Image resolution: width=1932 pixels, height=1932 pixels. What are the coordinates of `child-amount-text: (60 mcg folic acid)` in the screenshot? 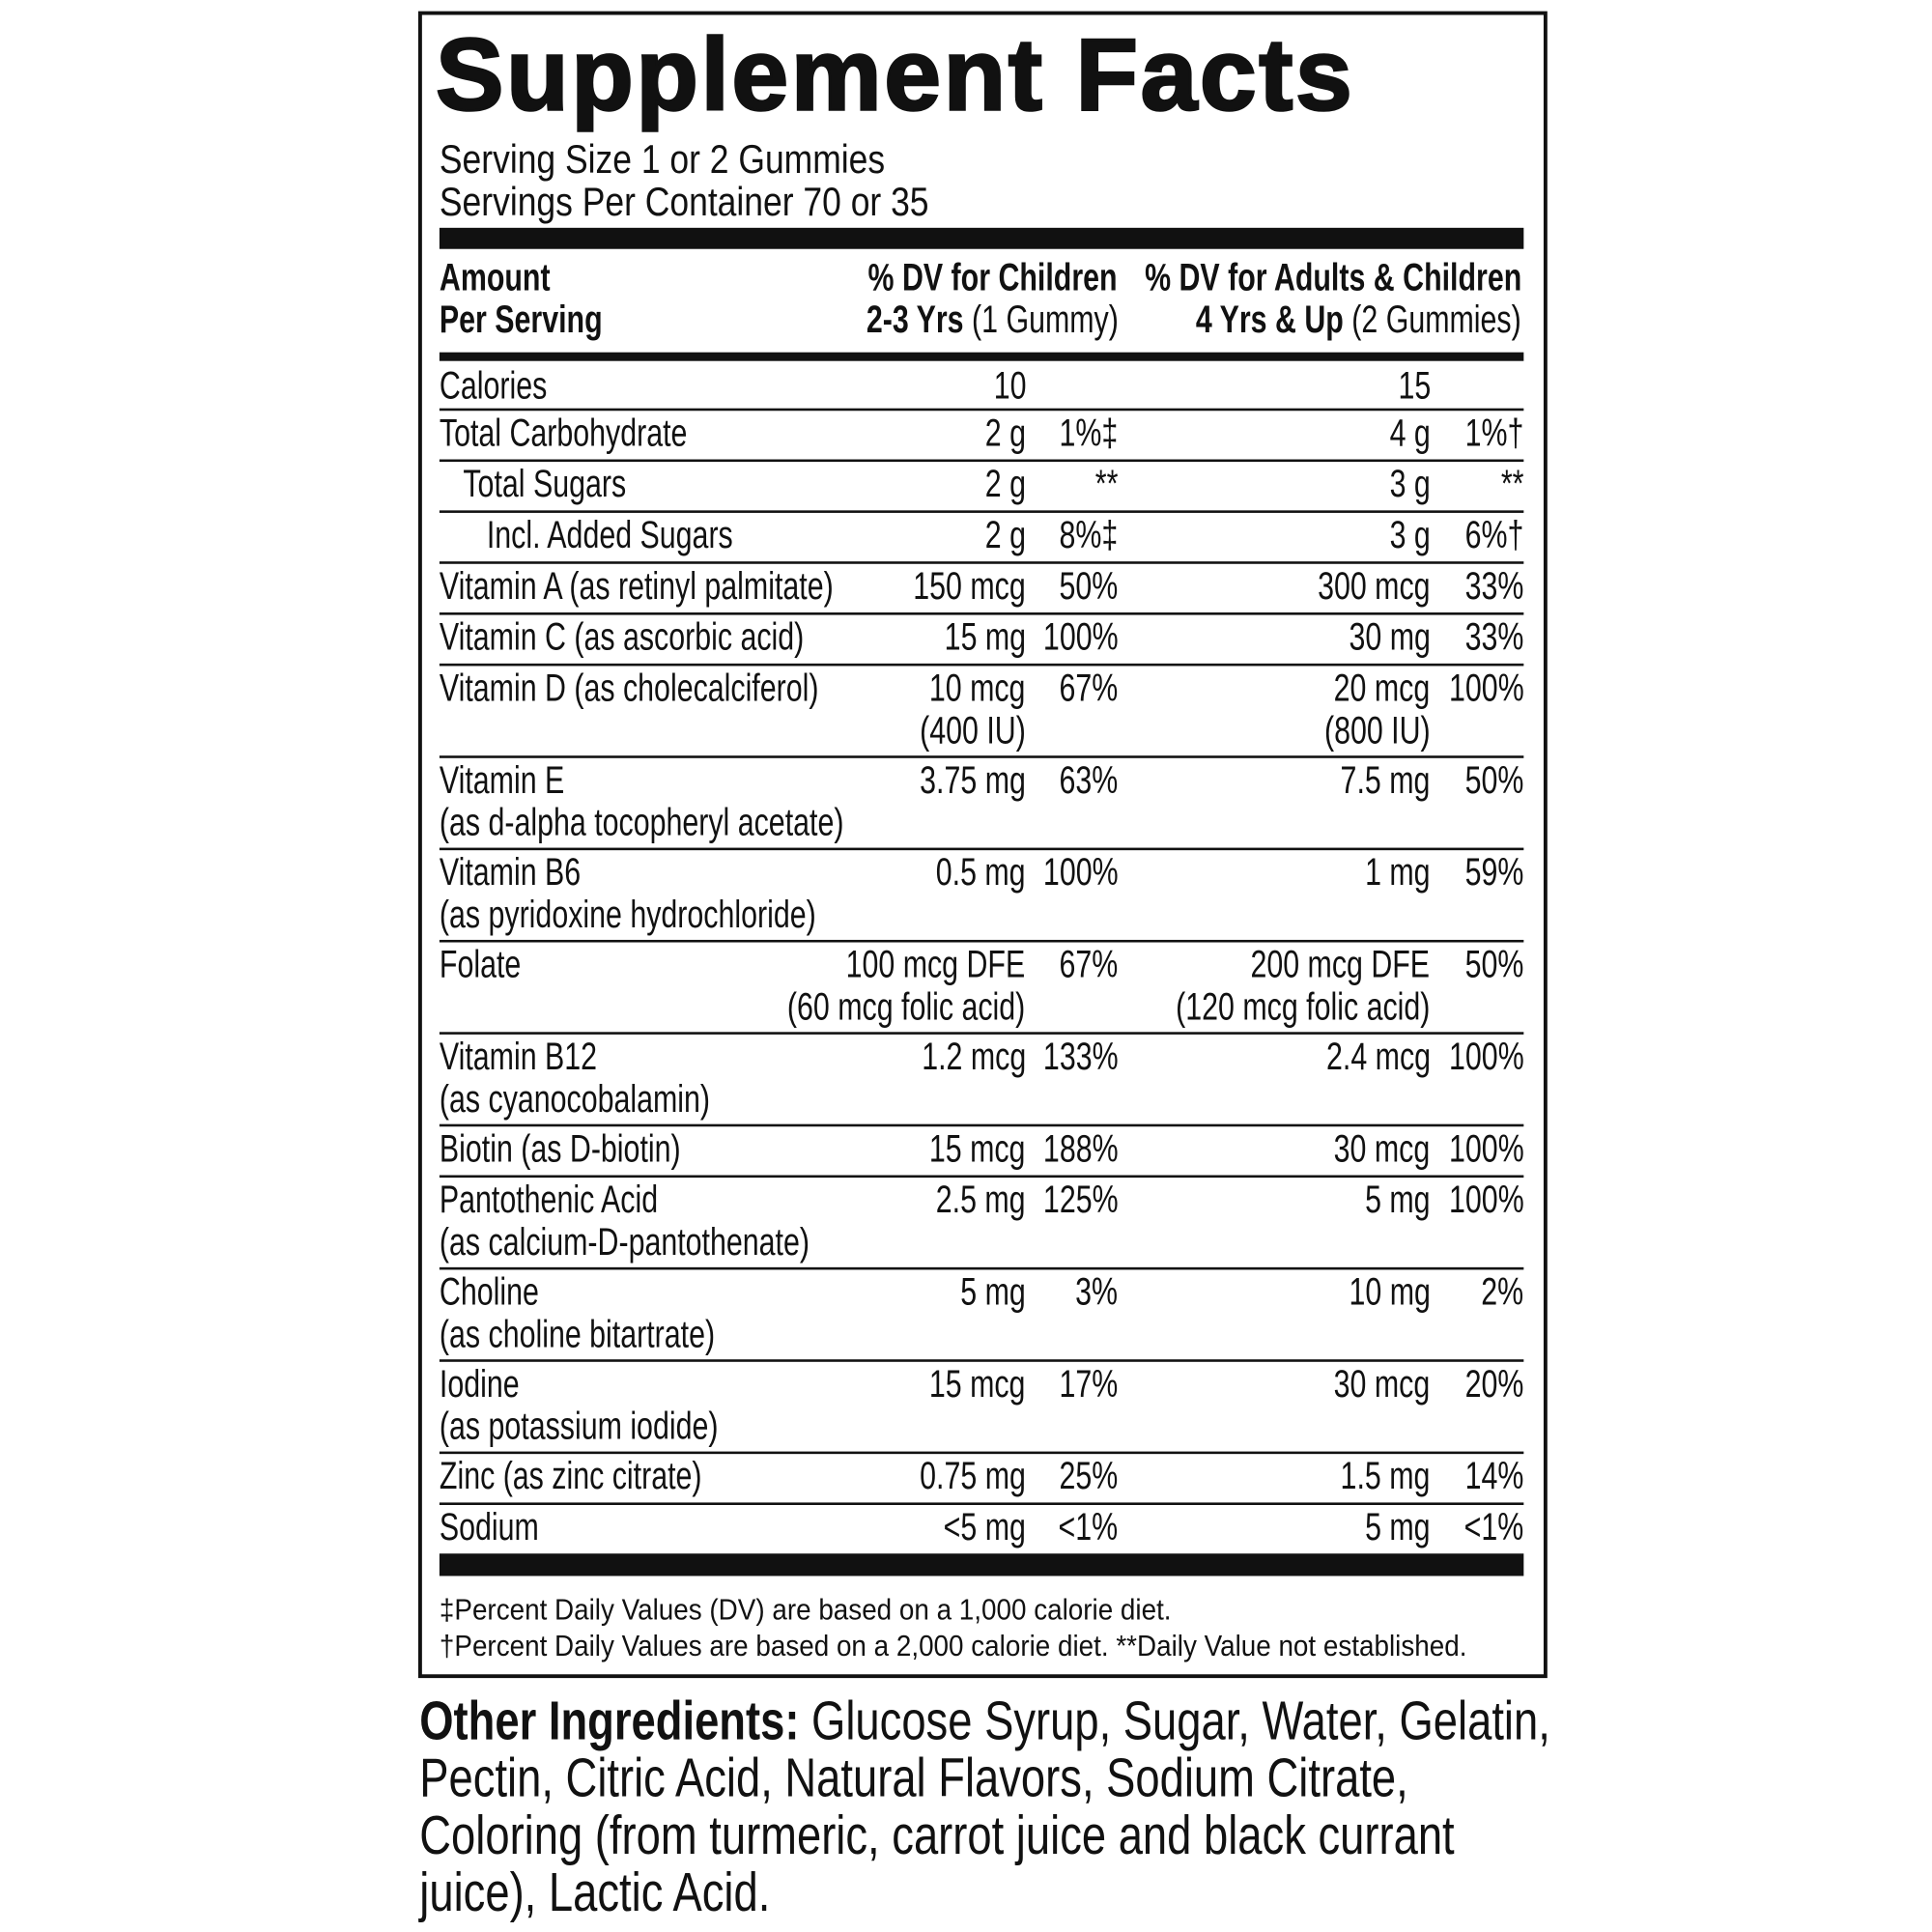 It's located at (906, 1006).